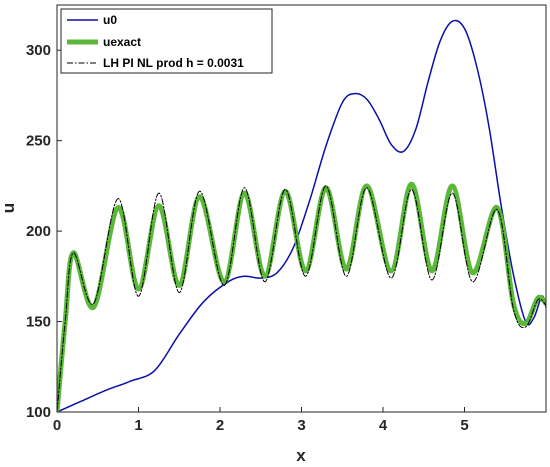  What do you see at coordinates (57, 425) in the screenshot?
I see `x-tick-label: 0` at bounding box center [57, 425].